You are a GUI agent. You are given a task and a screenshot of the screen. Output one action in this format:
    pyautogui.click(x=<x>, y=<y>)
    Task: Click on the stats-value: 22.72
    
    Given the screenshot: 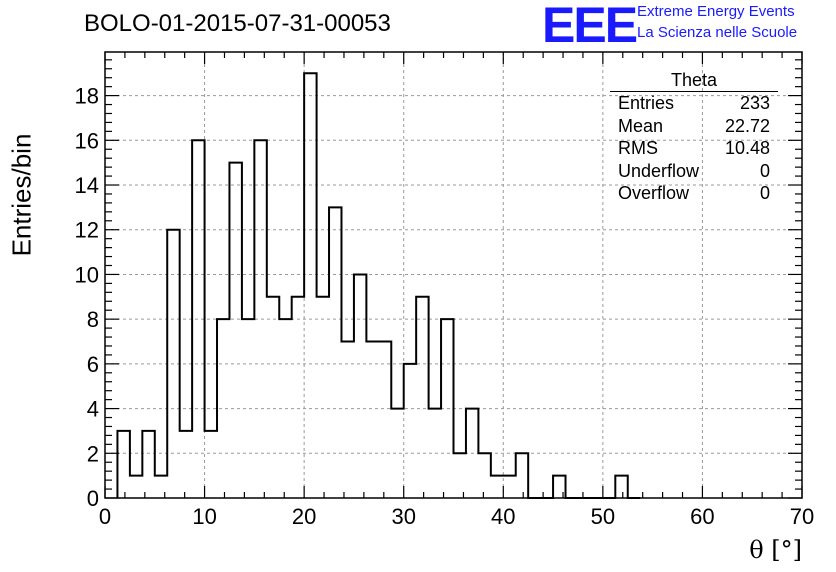 What is the action you would take?
    pyautogui.click(x=747, y=125)
    